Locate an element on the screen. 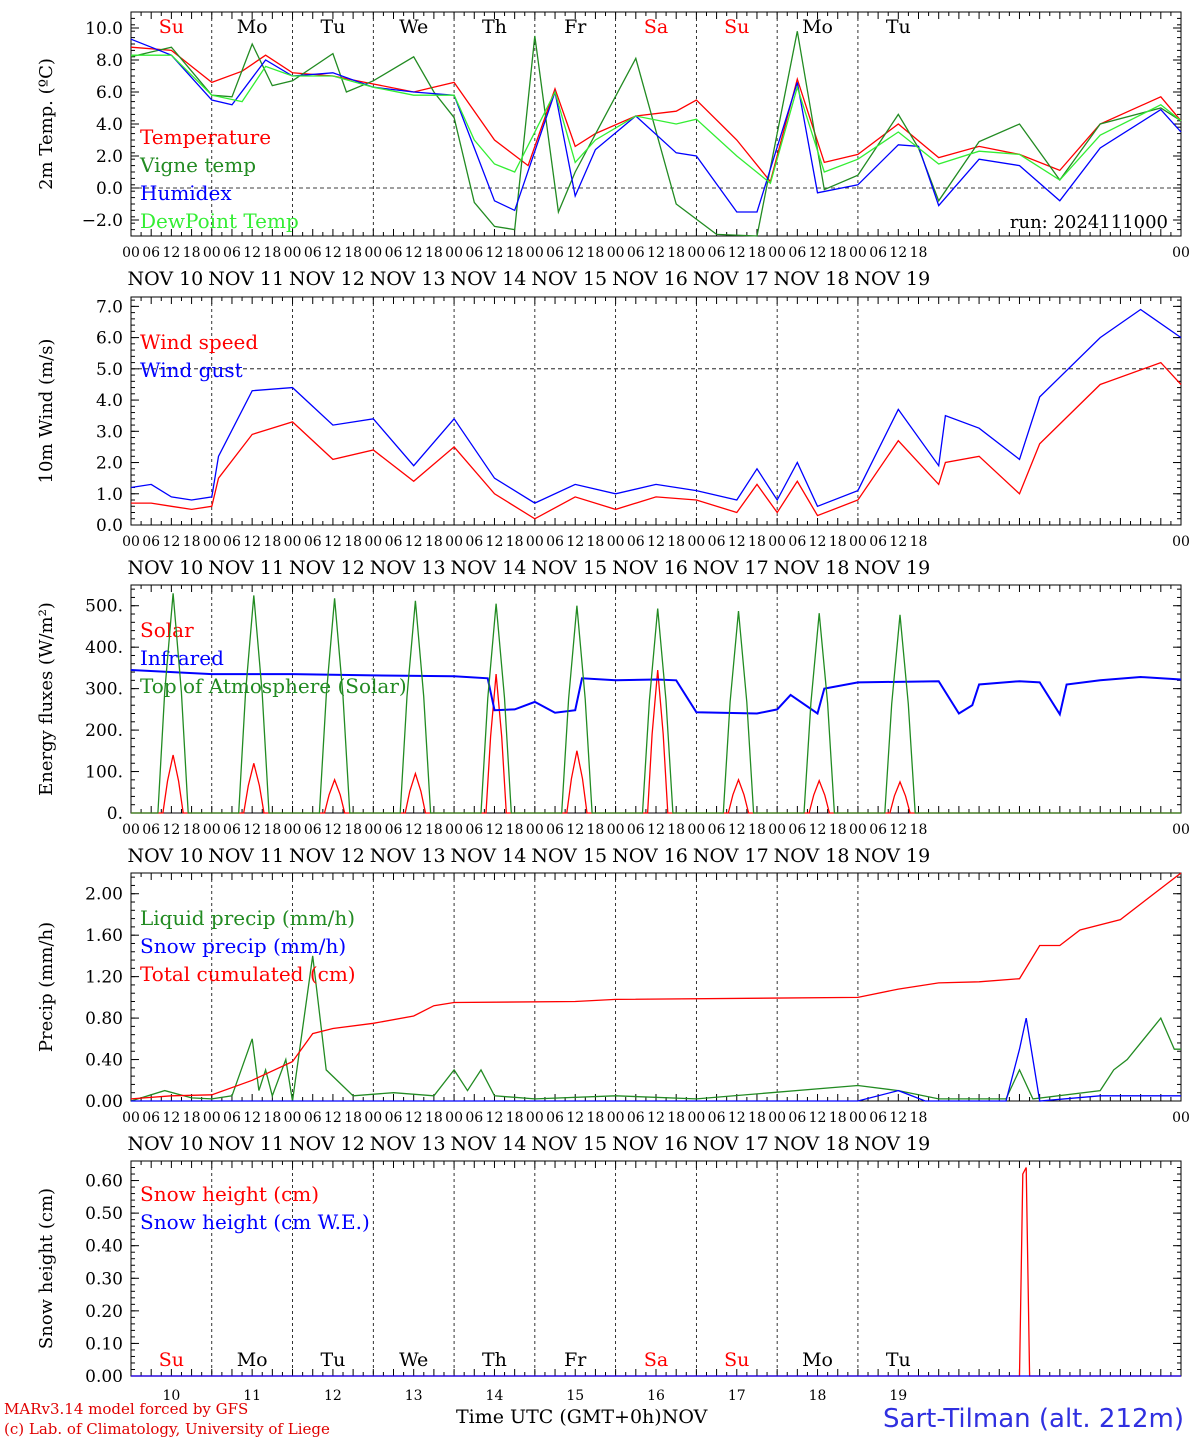 This screenshot has width=1194, height=1440. weekday-label: Sa is located at coordinates (656, 27).